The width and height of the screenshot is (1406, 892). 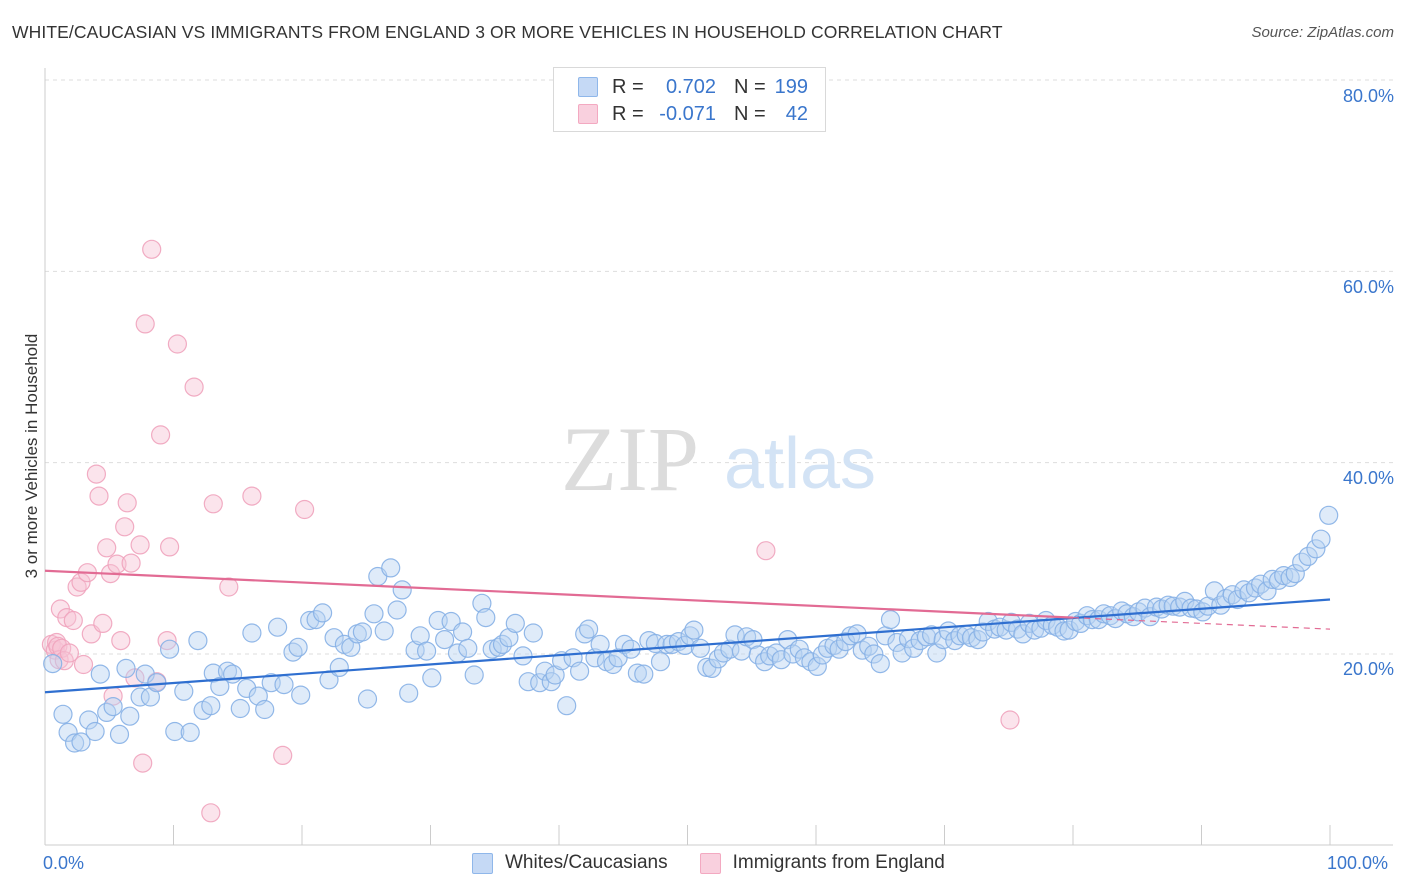 What do you see at coordinates (31, 456) in the screenshot?
I see `y-axis-label: 3 or more Vehicles in Household` at bounding box center [31, 456].